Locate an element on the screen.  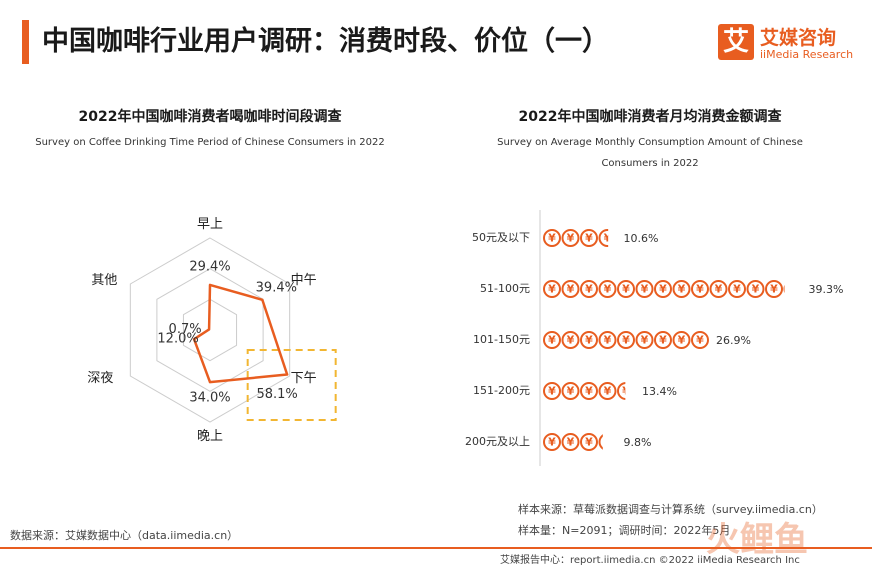
radar-value-label: 12.0% is located at coordinates (177, 339).